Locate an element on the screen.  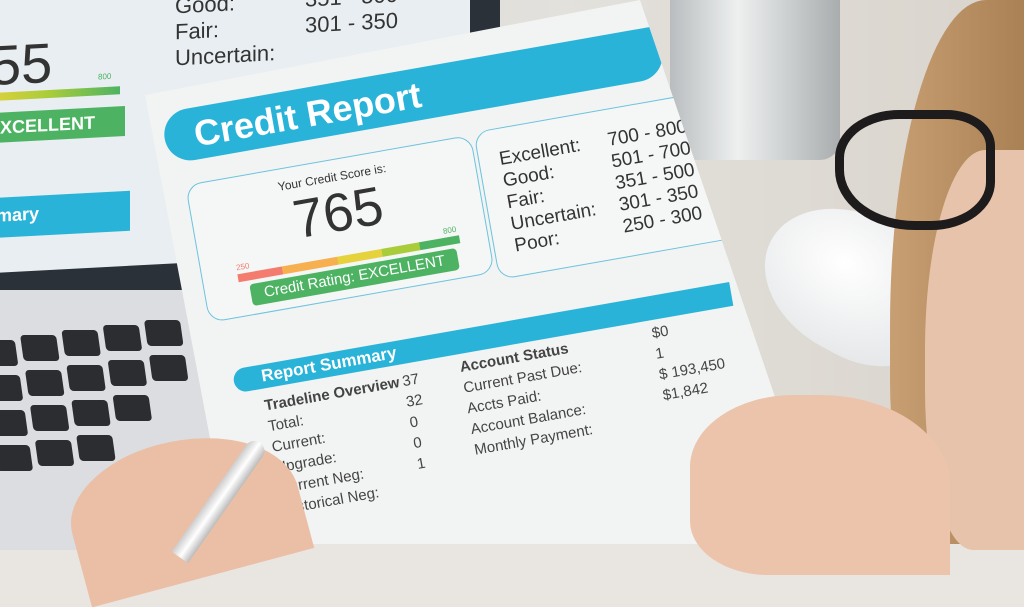
screen-rating: EXCELLENT is located at coordinates (62, 125).